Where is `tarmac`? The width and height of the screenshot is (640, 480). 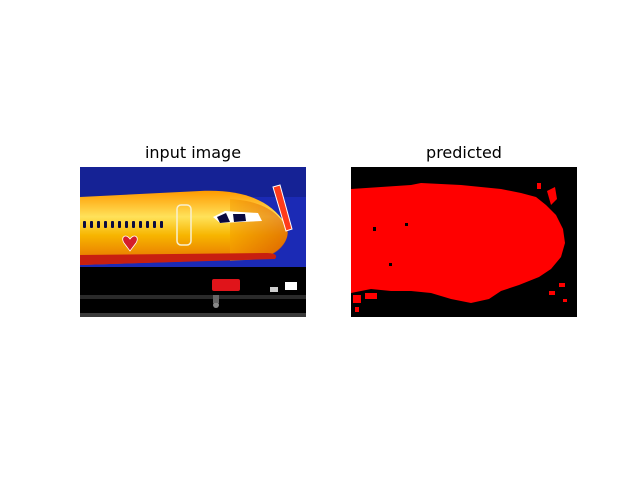 tarmac is located at coordinates (193, 292).